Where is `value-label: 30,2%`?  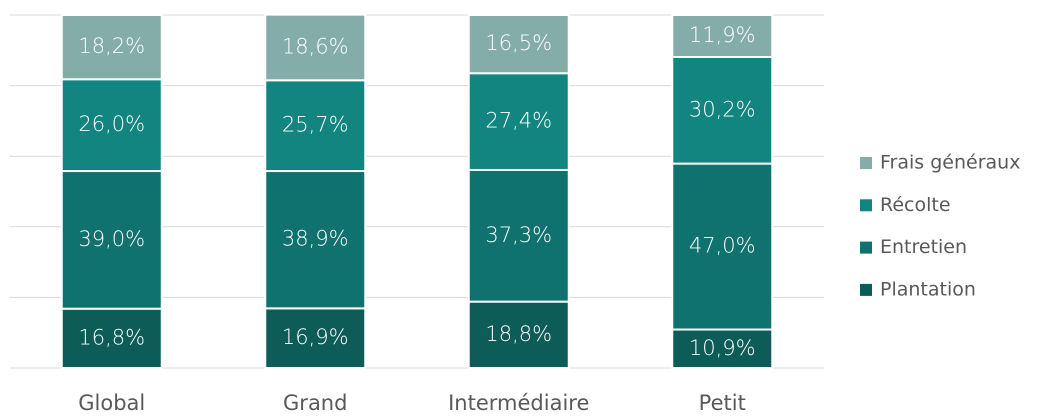
value-label: 30,2% is located at coordinates (722, 109).